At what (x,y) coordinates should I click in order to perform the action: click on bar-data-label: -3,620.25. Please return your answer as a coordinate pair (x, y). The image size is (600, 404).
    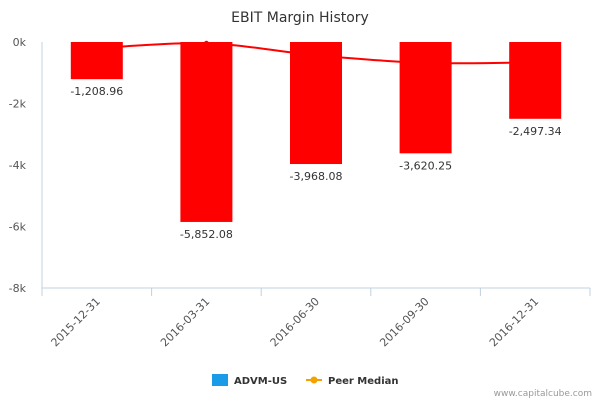
    Looking at the image, I should click on (425, 165).